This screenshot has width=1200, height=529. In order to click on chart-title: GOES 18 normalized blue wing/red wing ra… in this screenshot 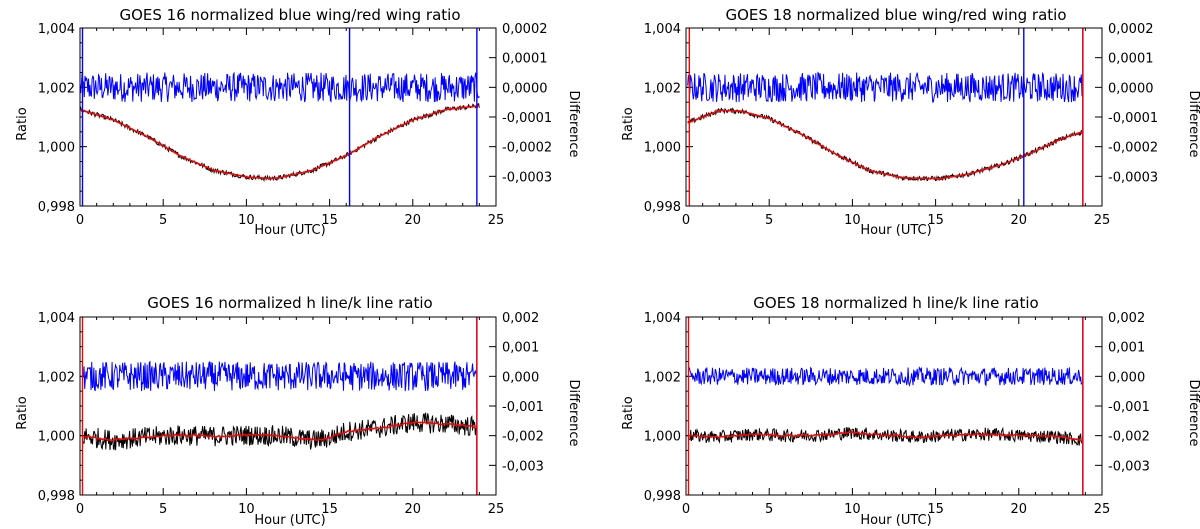, I will do `click(895, 15)`.